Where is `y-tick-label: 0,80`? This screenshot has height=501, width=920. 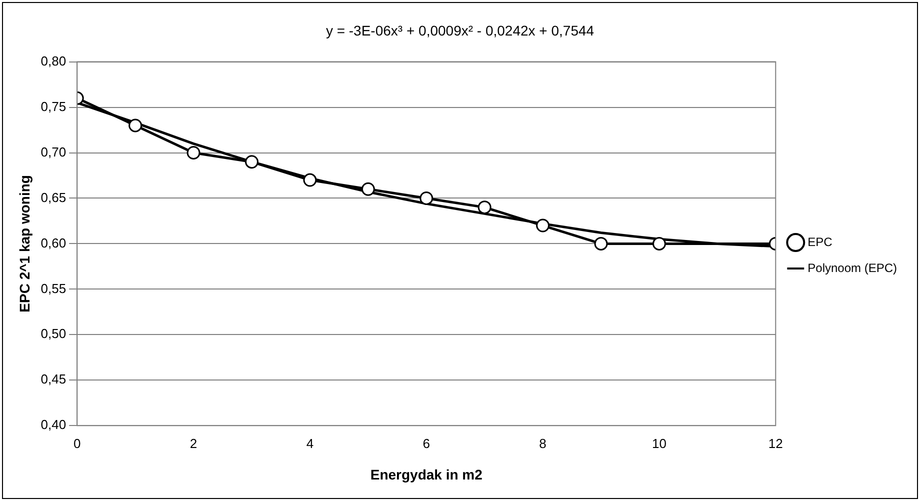 y-tick-label: 0,80 is located at coordinates (53, 60).